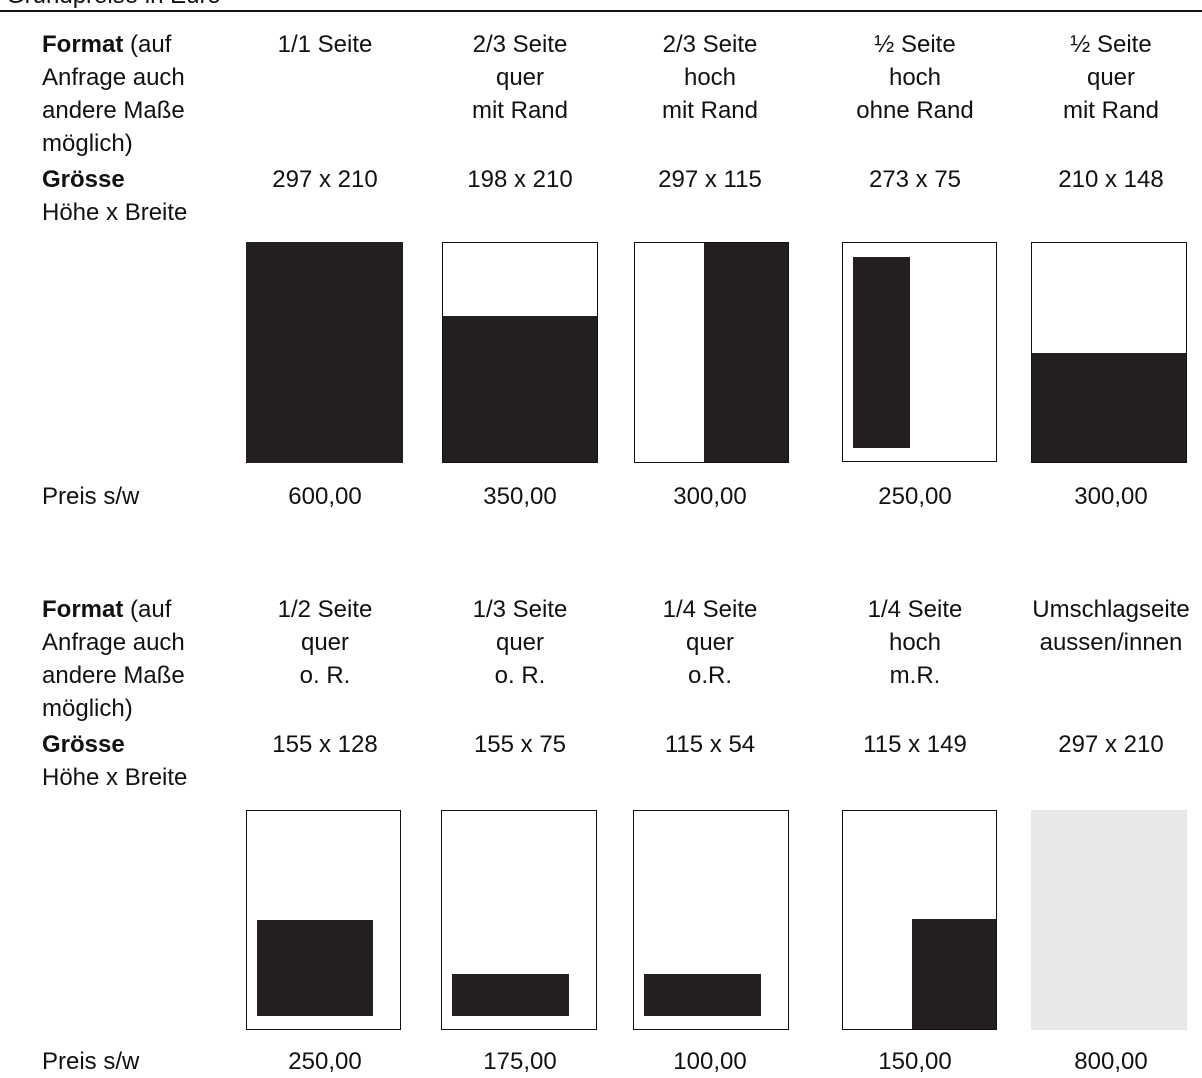 The width and height of the screenshot is (1202, 1078). What do you see at coordinates (1111, 179) in the screenshot?
I see `size-value: 210 x 148` at bounding box center [1111, 179].